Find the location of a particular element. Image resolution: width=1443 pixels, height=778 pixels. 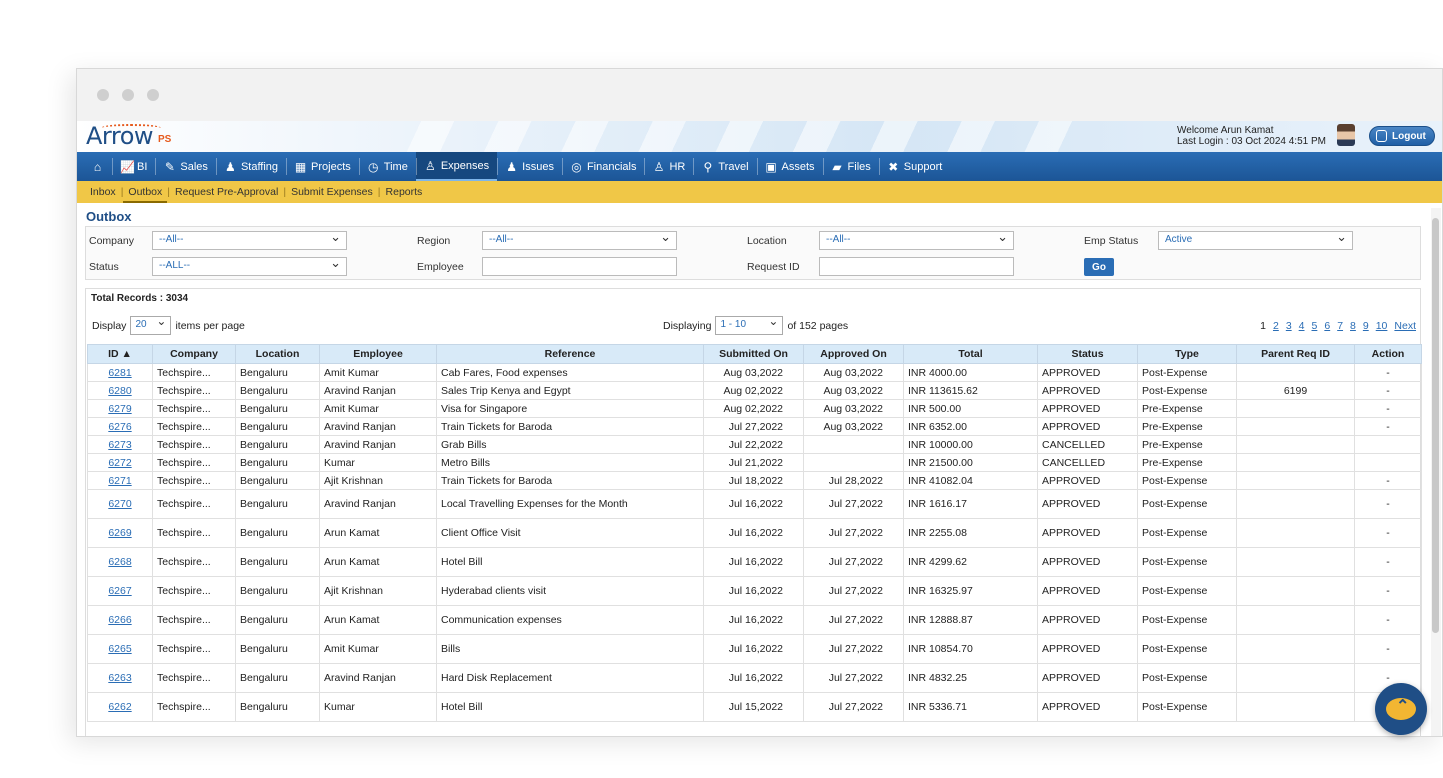

employee-input is located at coordinates (579, 266).